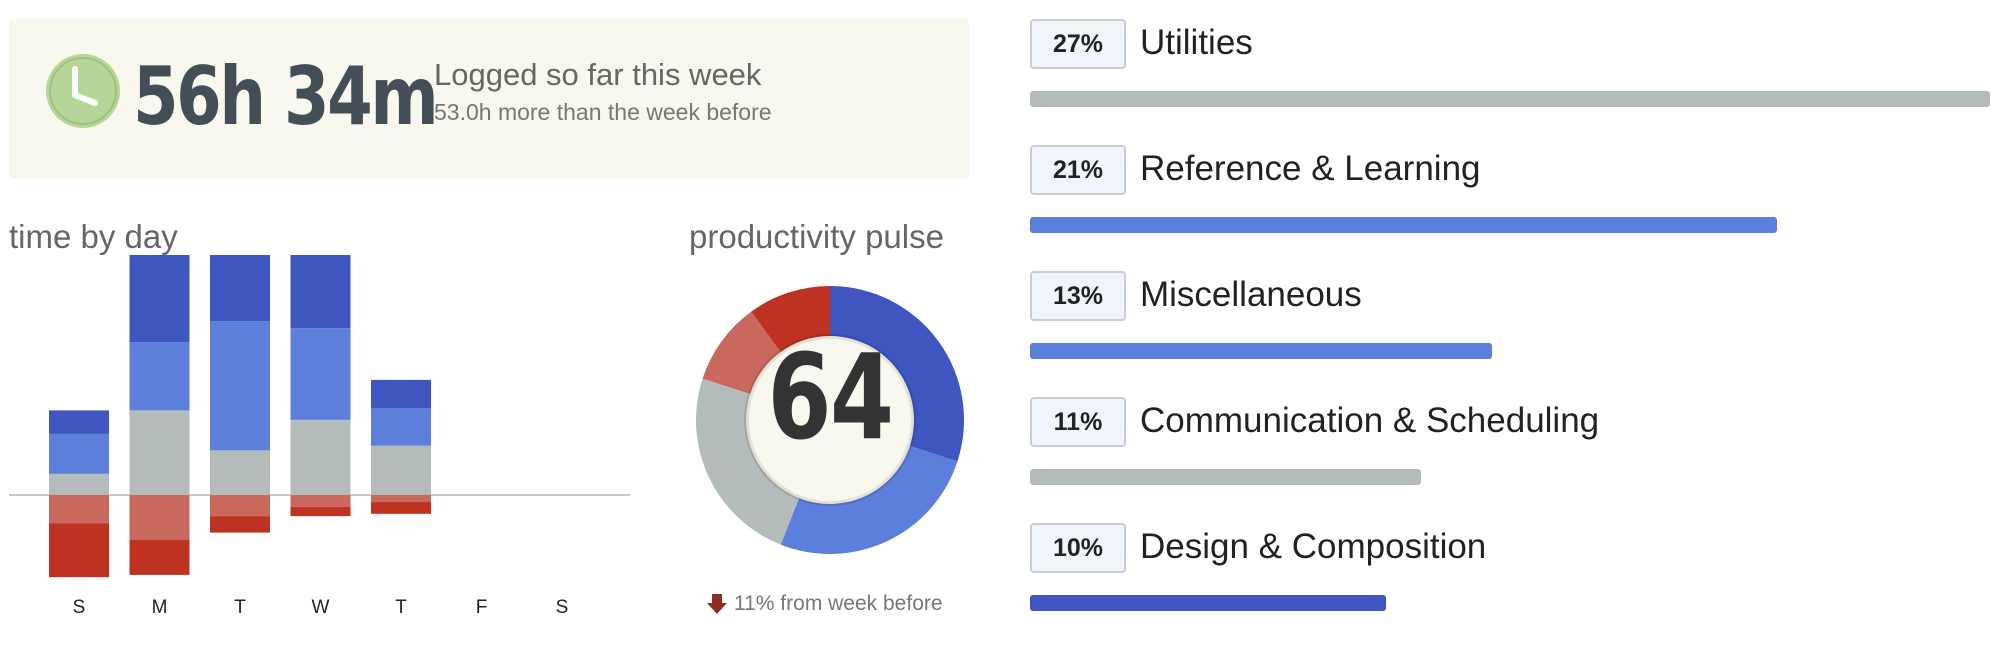 This screenshot has height=658, width=1994. I want to click on pulse-slice-distracting, so click(741, 353).